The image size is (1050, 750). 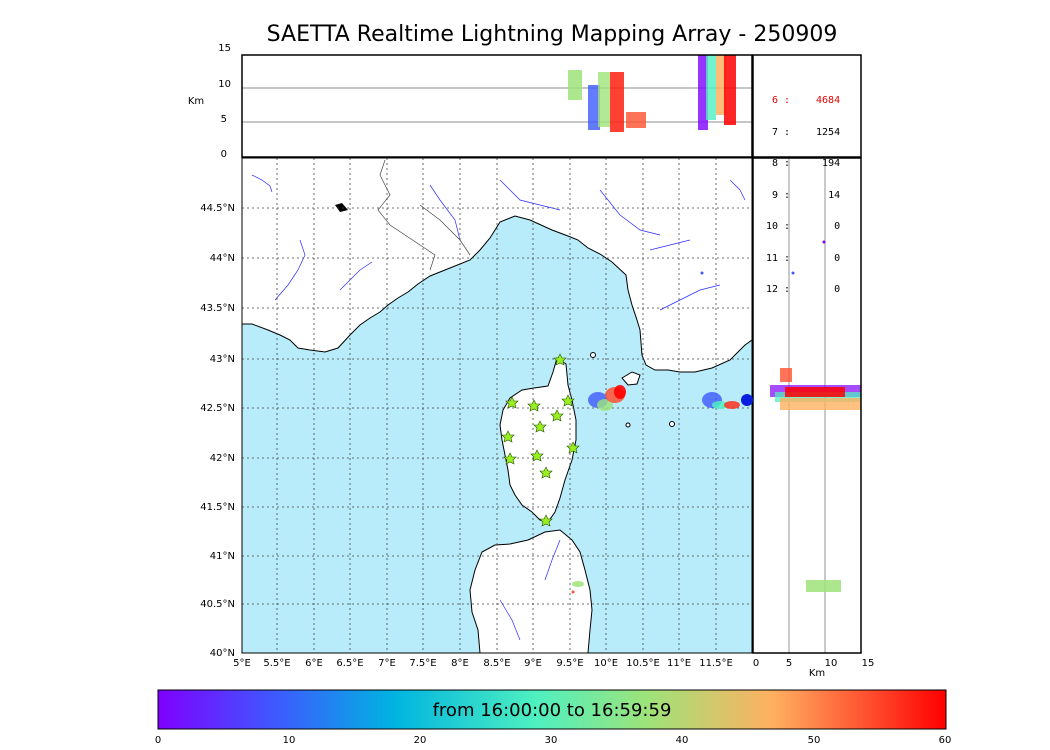 I want to click on altitude-frame, so click(x=497, y=106).